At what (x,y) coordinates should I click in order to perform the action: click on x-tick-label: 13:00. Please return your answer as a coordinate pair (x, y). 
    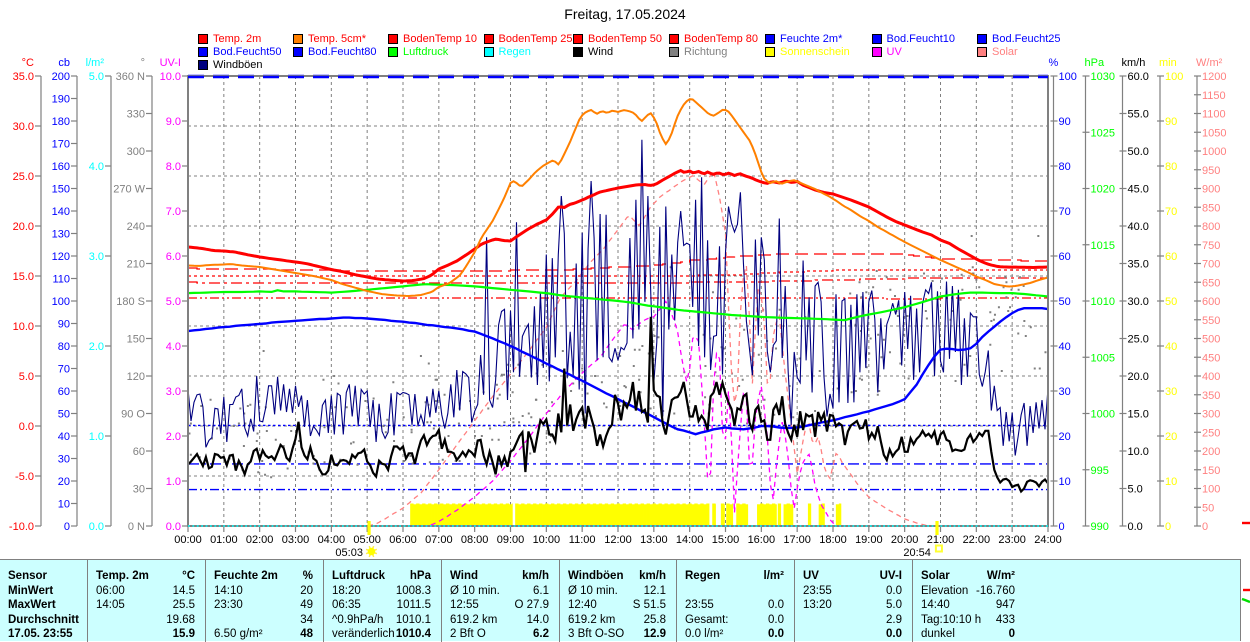
    Looking at the image, I should click on (654, 540).